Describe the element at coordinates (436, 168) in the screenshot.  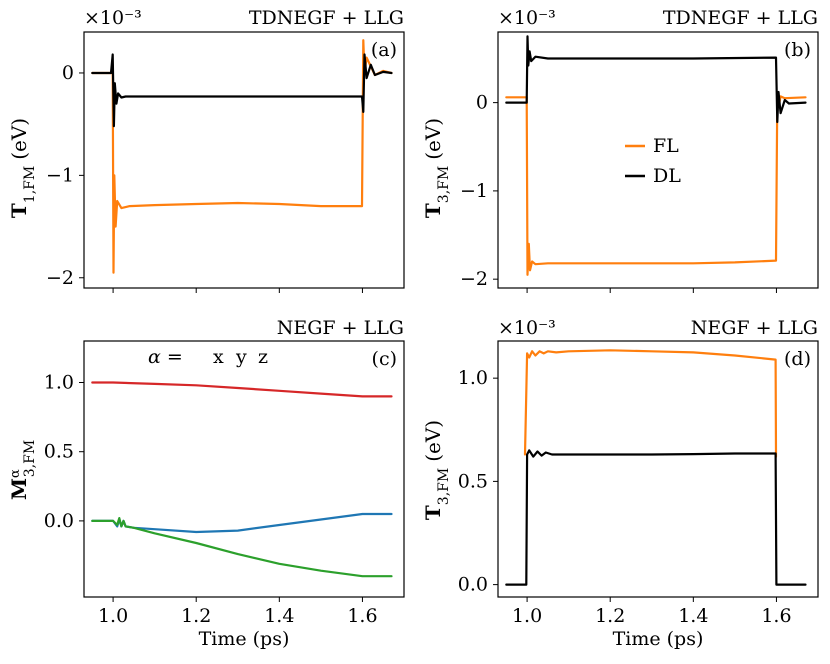
I see `panel-b-ylabel: T3,FM(eV)` at that location.